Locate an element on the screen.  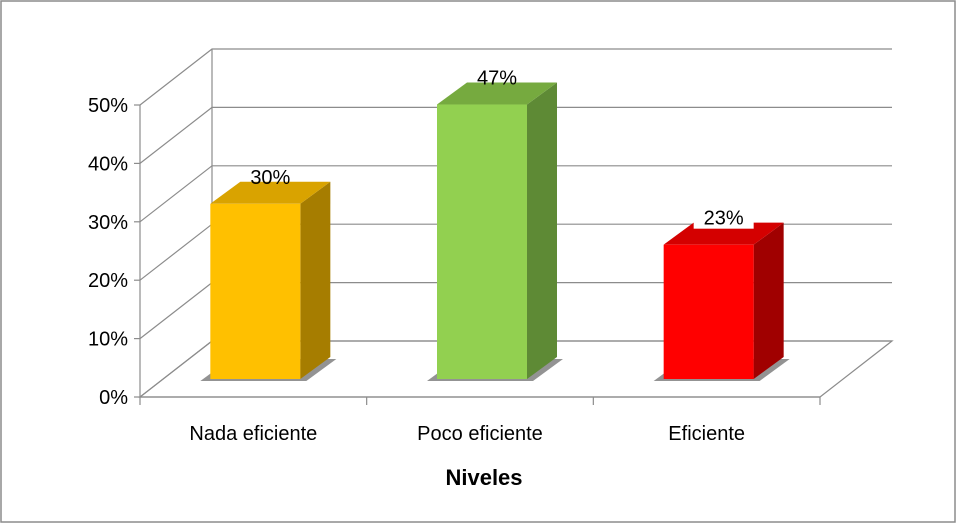
x-category-label: Nada eficiente is located at coordinates (253, 434).